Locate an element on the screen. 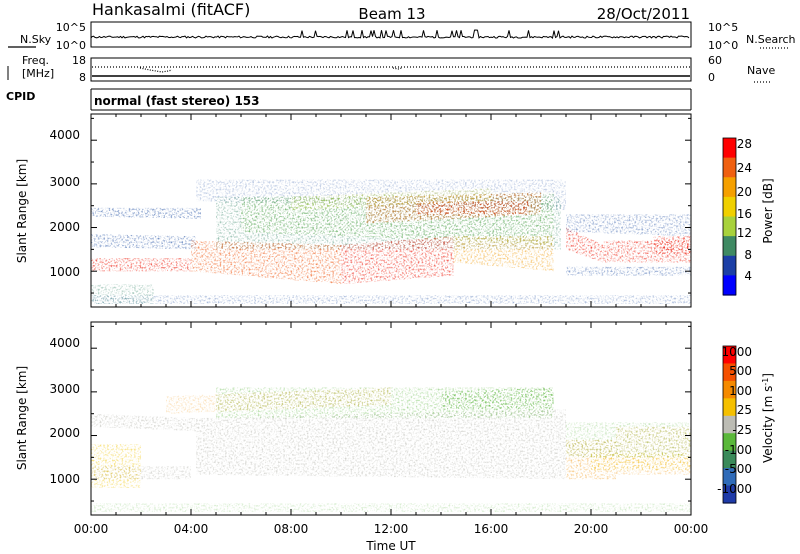 The image size is (800, 554). x-tick-0400: 04:00 is located at coordinates (191, 529).